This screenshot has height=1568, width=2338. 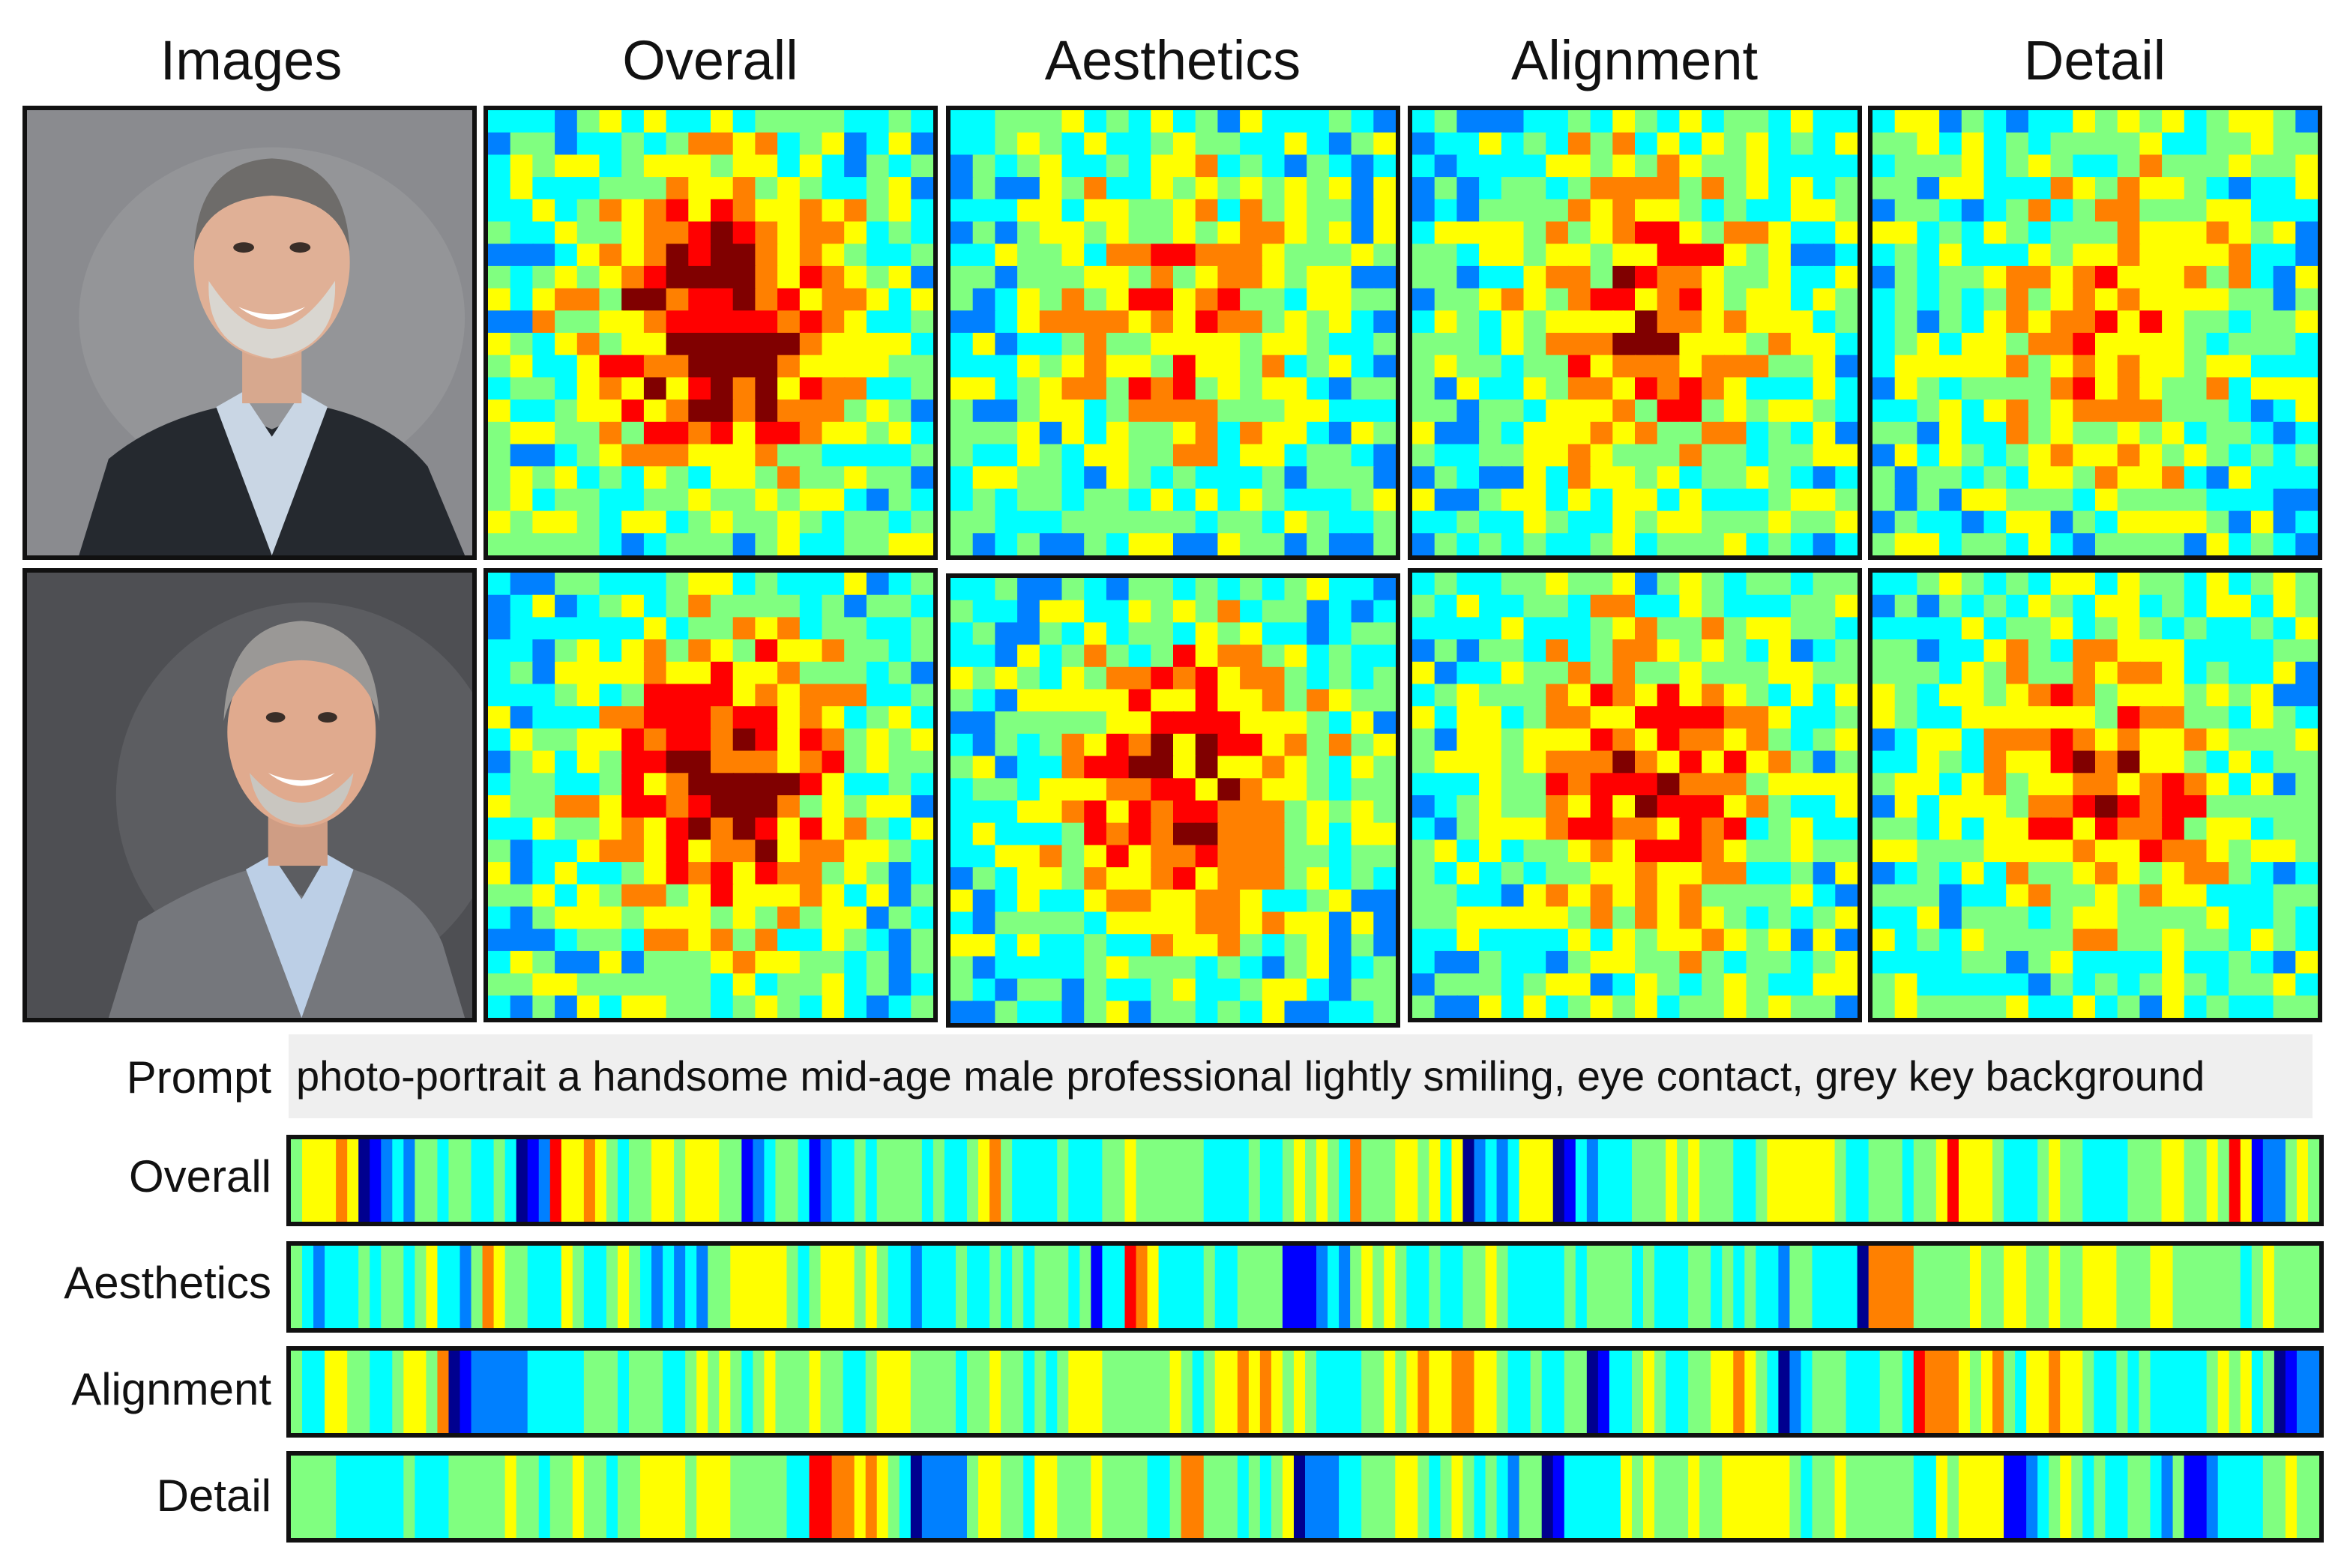 I want to click on heatmap-grid, so click(x=710, y=332).